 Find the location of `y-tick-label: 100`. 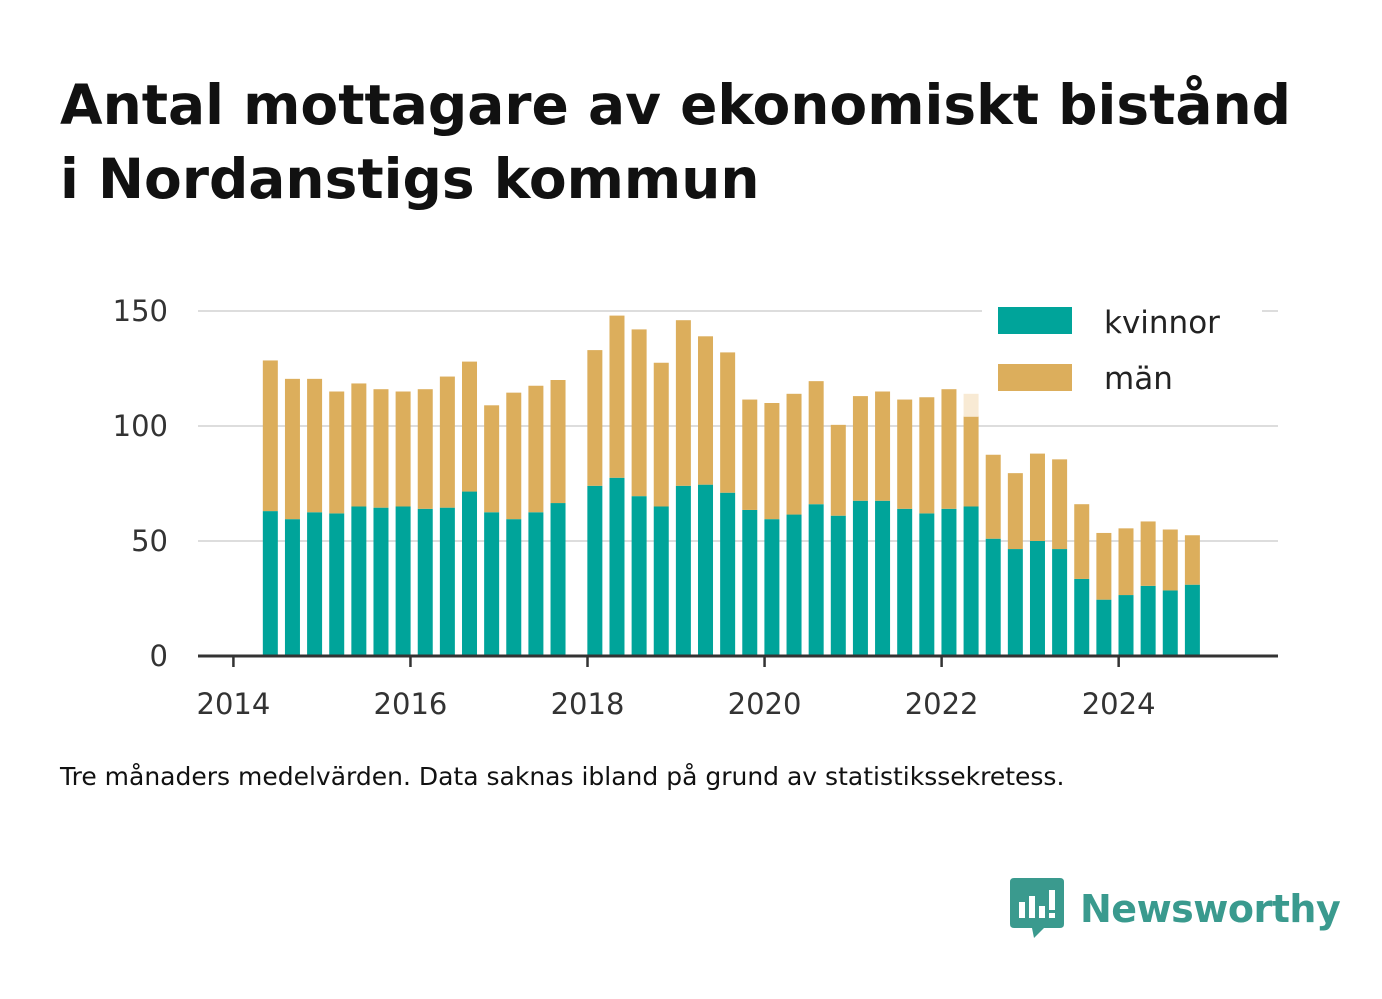

y-tick-label: 100 is located at coordinates (140, 426).